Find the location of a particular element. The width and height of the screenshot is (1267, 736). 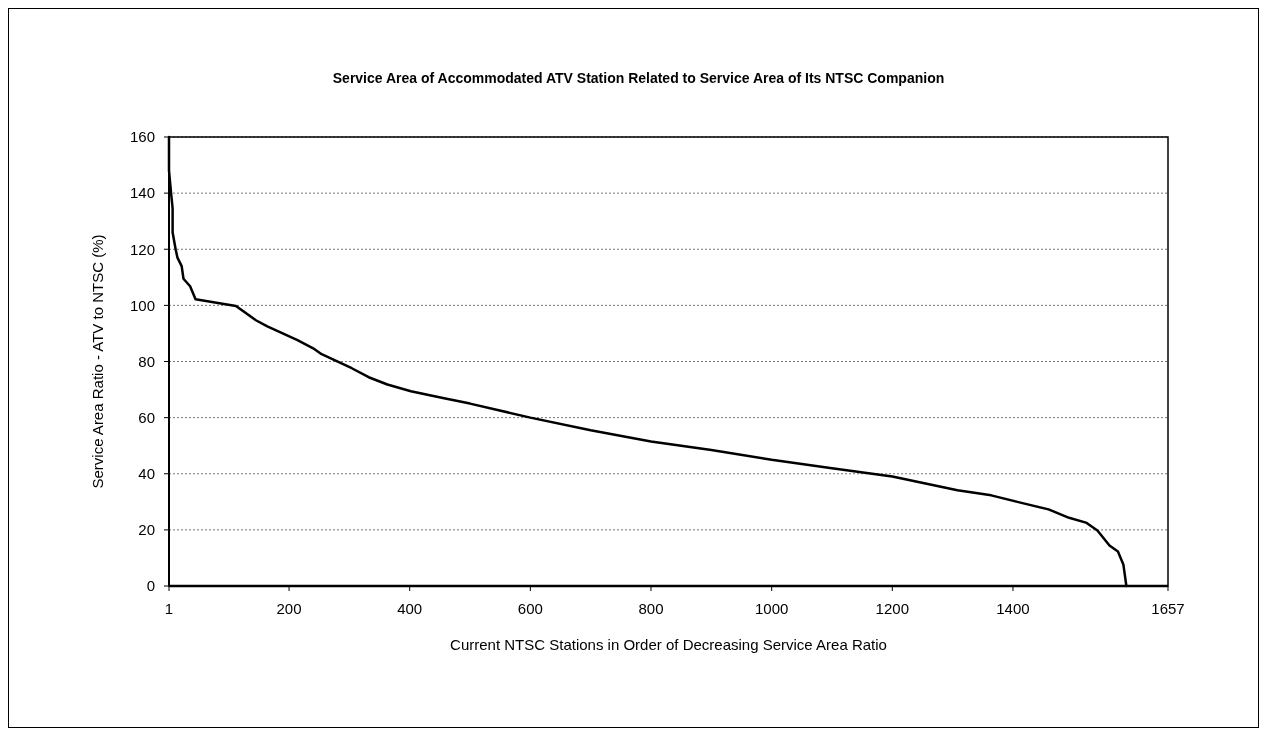

y-tick-label: 100 is located at coordinates (142, 305).